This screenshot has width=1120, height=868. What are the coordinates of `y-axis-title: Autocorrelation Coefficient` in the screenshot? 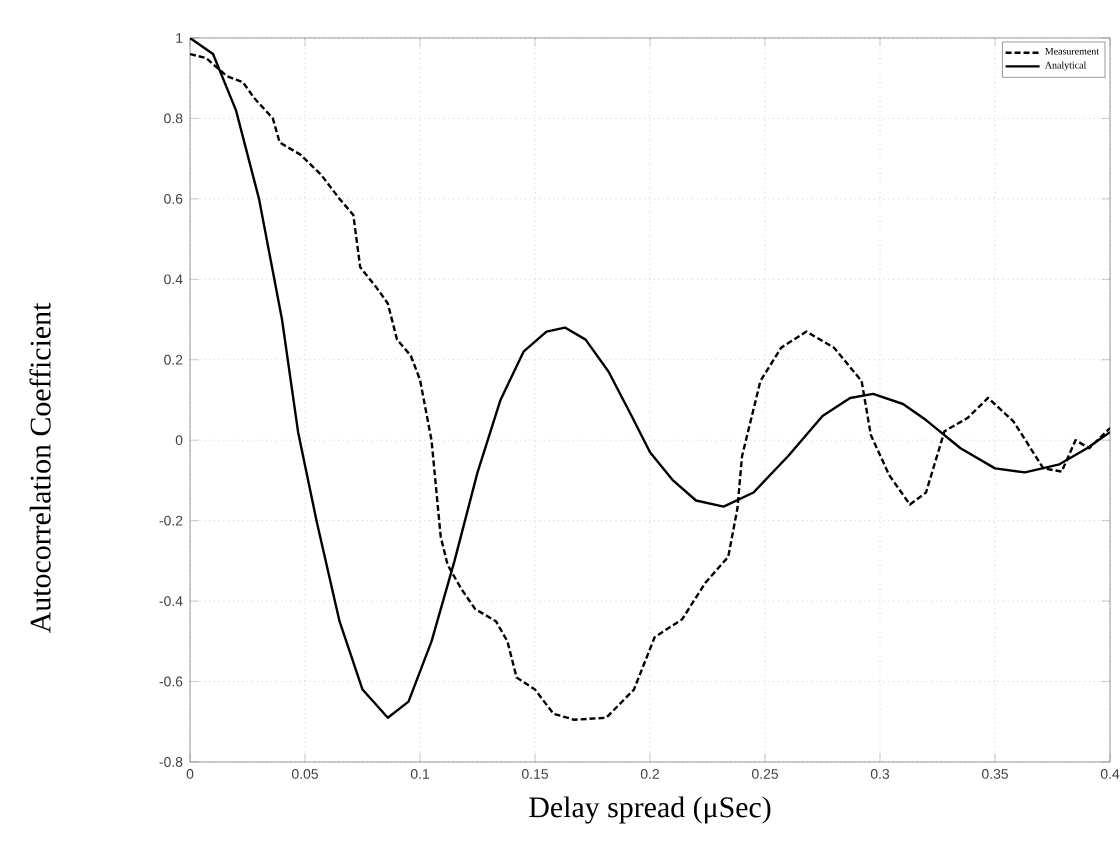 It's located at (40, 467).